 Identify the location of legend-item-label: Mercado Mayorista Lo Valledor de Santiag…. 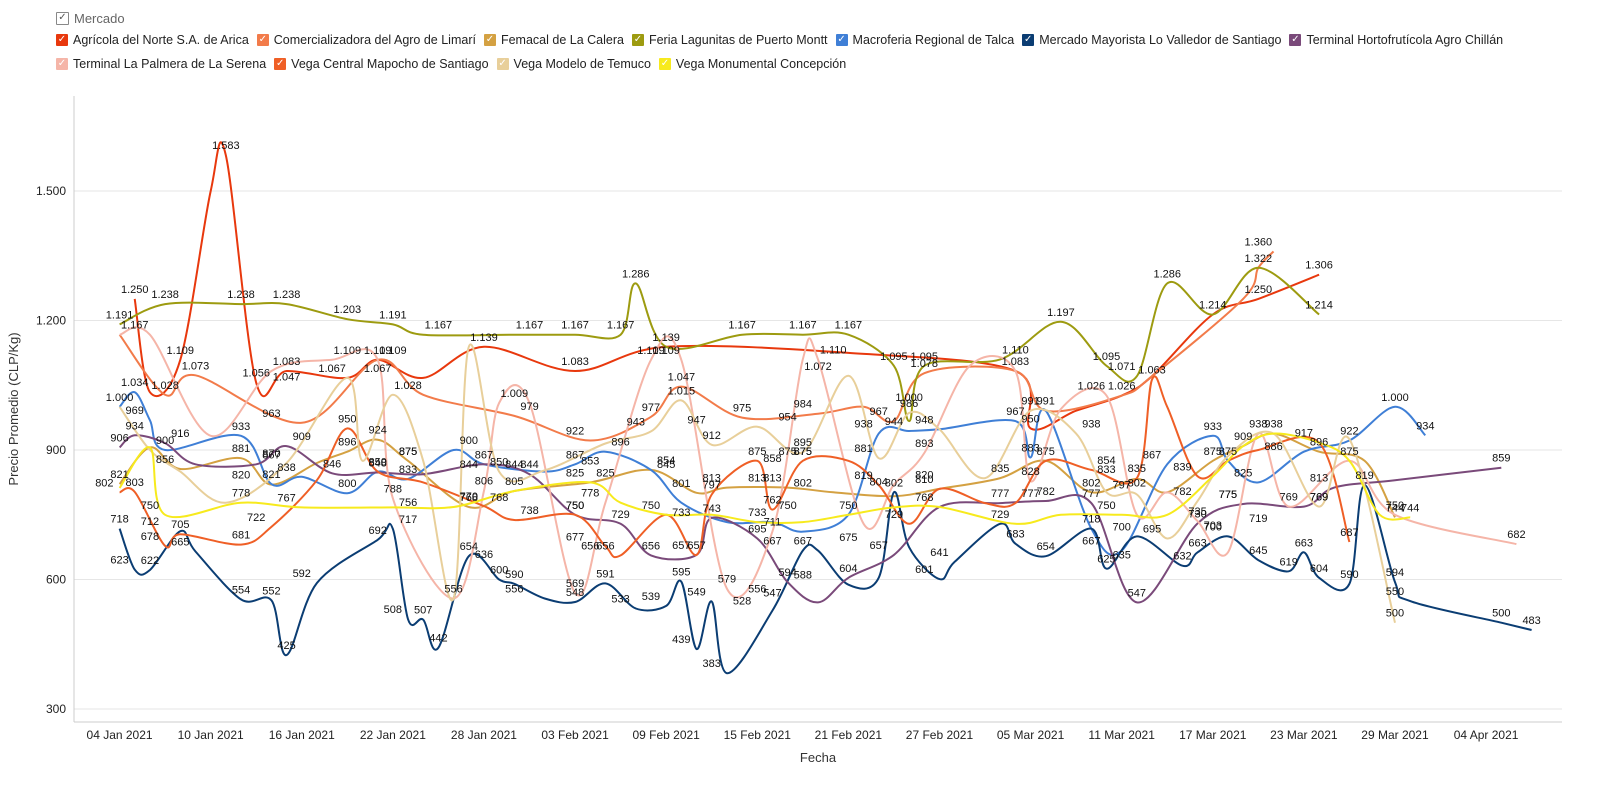
(1160, 40).